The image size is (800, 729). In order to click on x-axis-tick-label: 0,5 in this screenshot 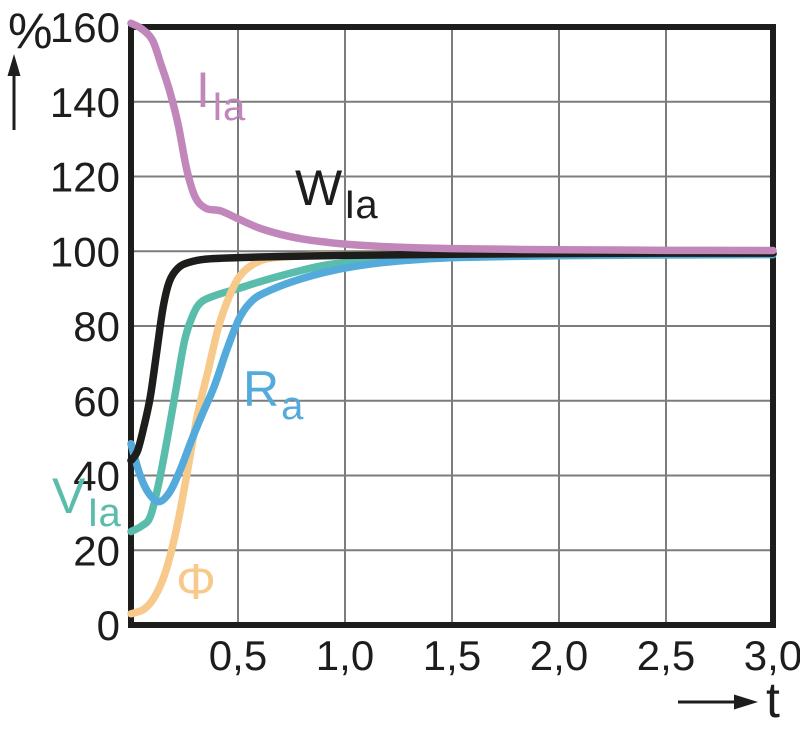, I will do `click(238, 655)`.